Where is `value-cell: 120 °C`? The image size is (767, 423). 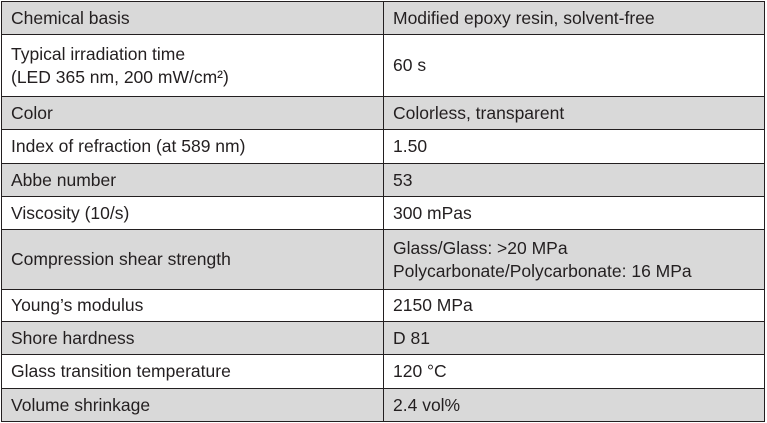
value-cell: 120 °C is located at coordinates (574, 371).